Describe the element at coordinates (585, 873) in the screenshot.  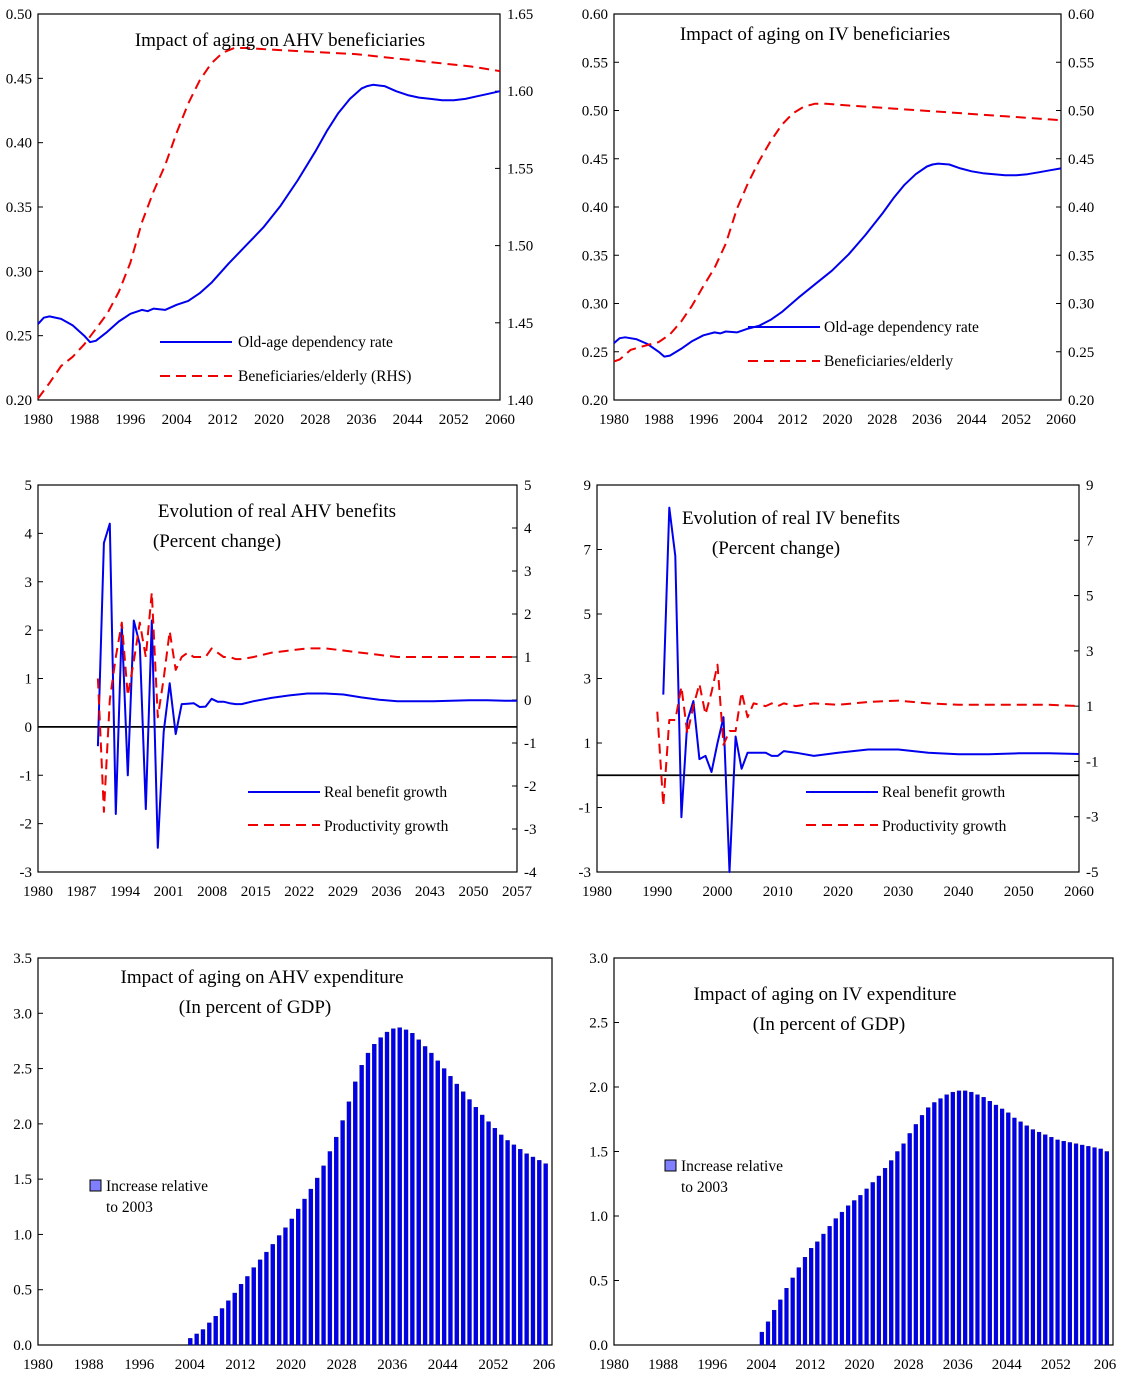
I see `y-tick-label: -3` at that location.